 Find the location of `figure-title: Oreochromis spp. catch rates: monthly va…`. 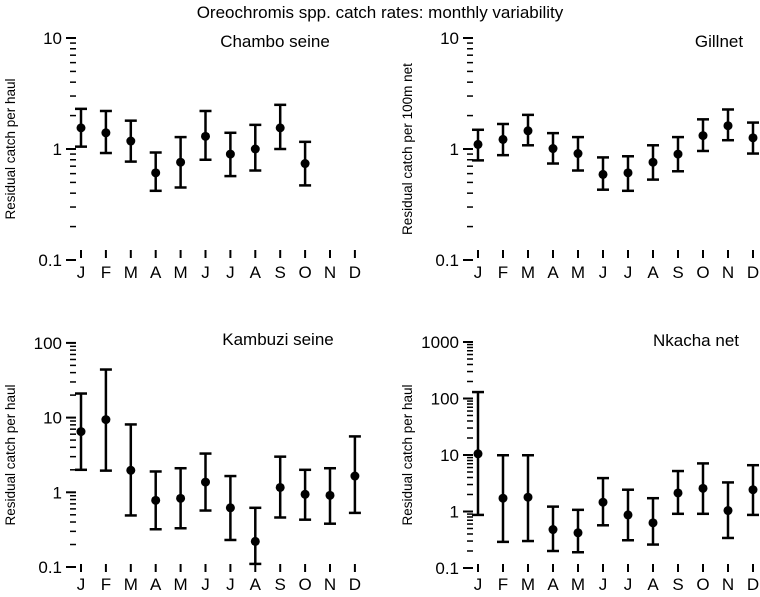

figure-title: Oreochromis spp. catch rates: monthly va… is located at coordinates (380, 12).